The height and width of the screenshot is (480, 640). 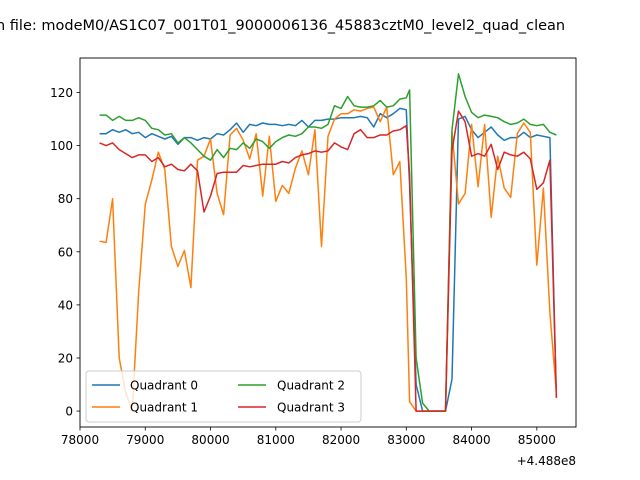 I want to click on y-tick-label: 80, so click(x=65, y=199).